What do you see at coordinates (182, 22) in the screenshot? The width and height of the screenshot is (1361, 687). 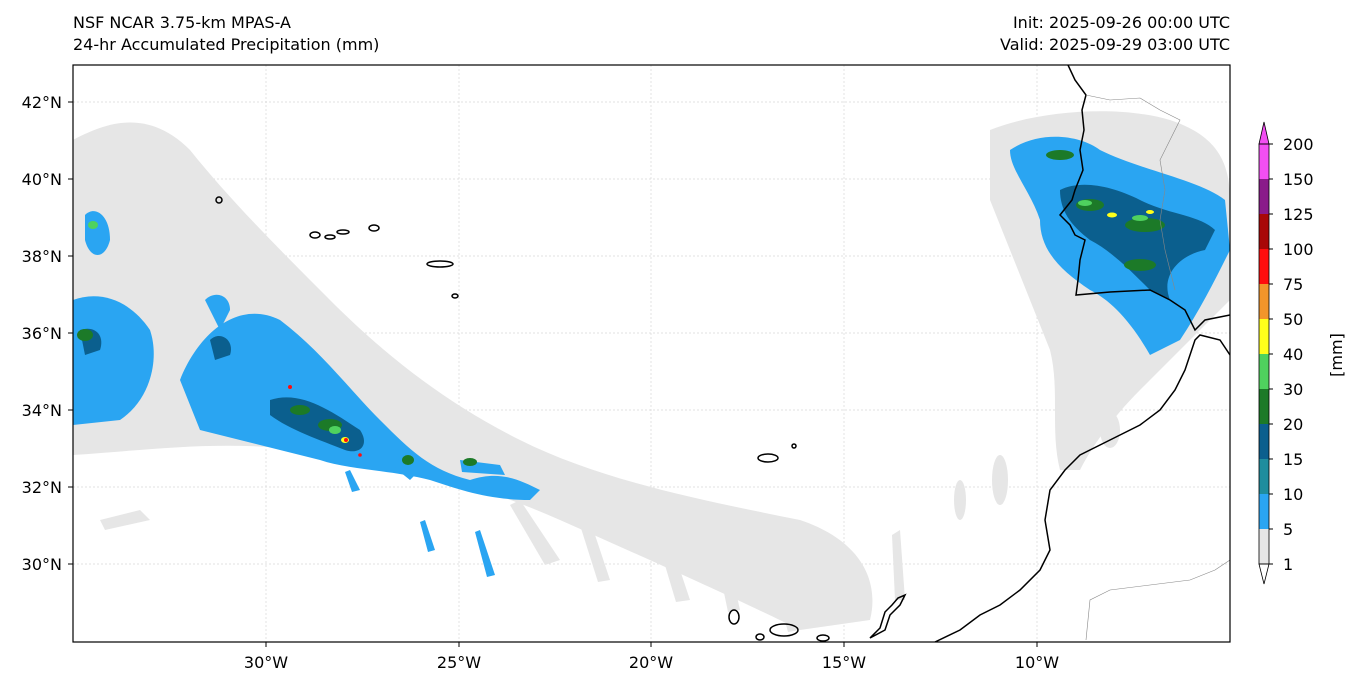 I see `model-title: NSF NCAR 3.75-km MPAS-A` at bounding box center [182, 22].